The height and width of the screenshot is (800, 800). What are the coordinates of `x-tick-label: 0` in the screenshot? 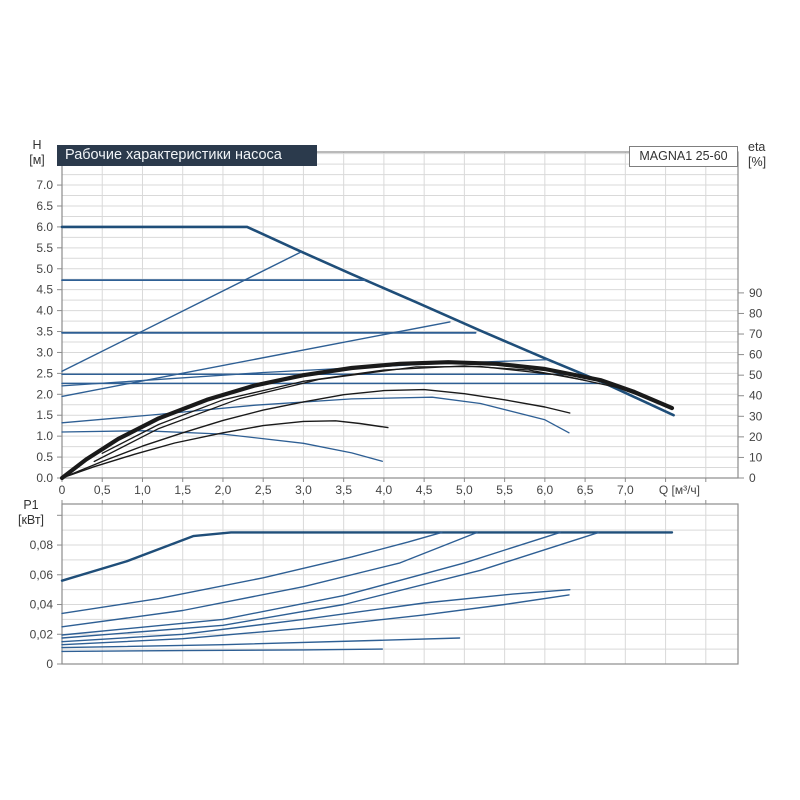 It's located at (62, 490).